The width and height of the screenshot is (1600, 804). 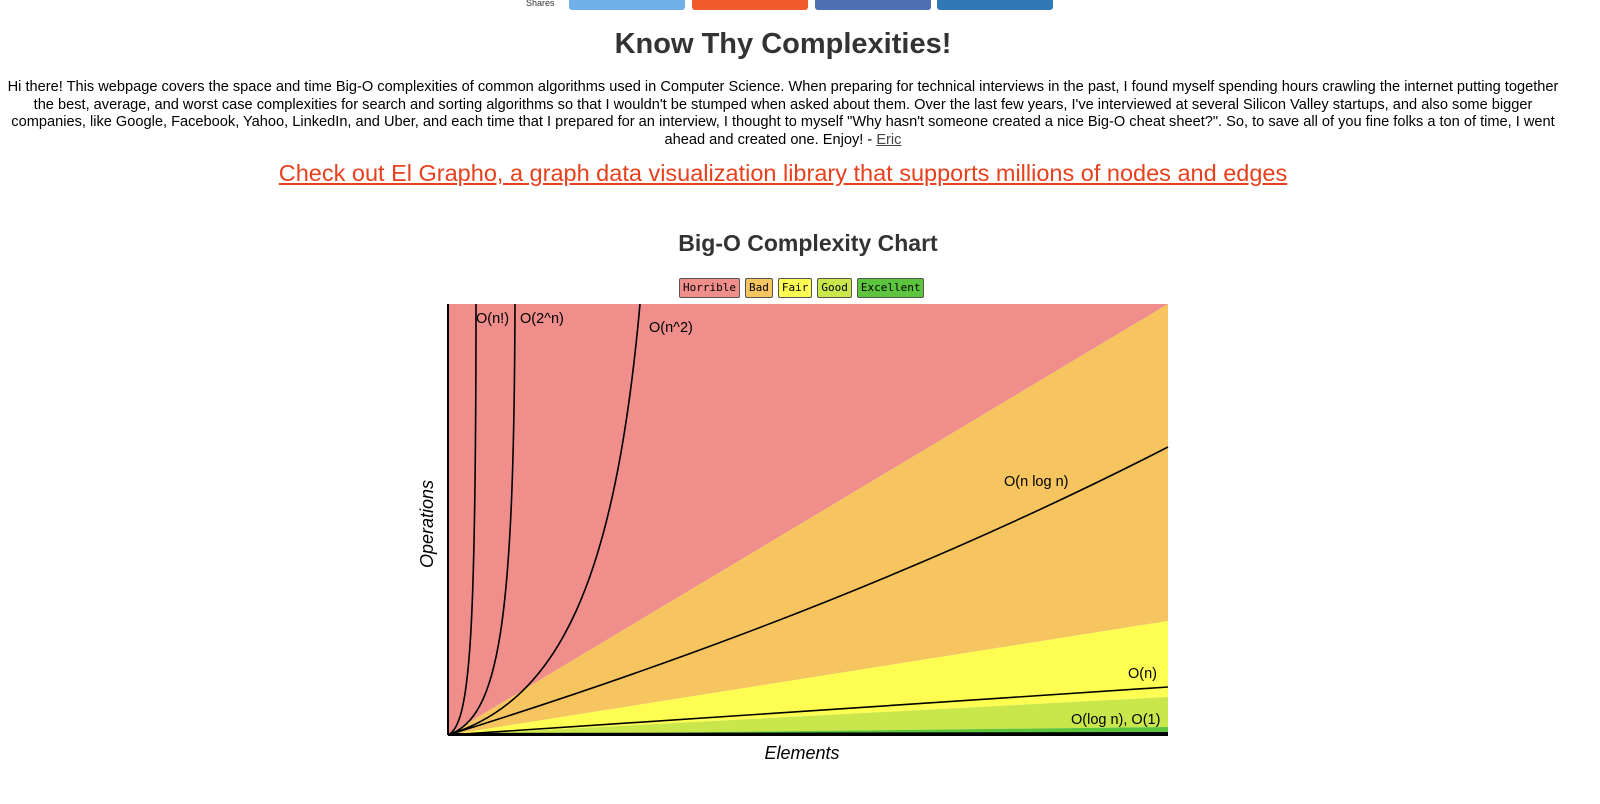 What do you see at coordinates (783, 44) in the screenshot?
I see `page-title: Know Thy Complexities!` at bounding box center [783, 44].